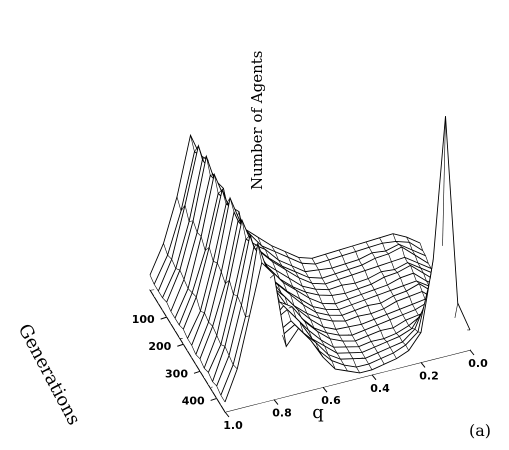  I want to click on y-tick-mark, so click(197, 372).